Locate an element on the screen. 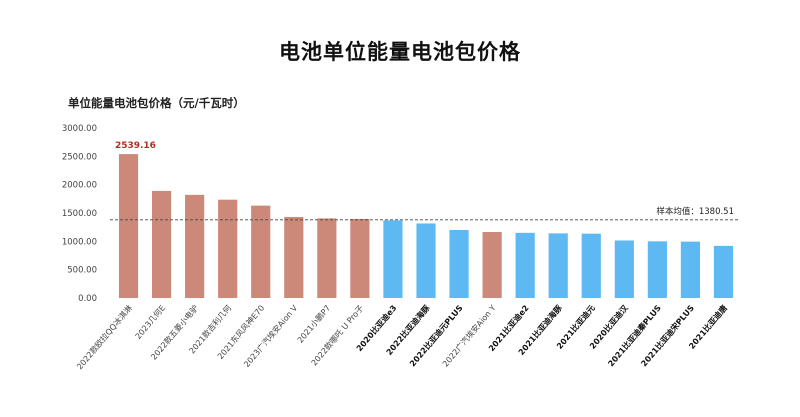 This screenshot has height=417, width=800. y-tick-label: 0.00 is located at coordinates (87, 299).